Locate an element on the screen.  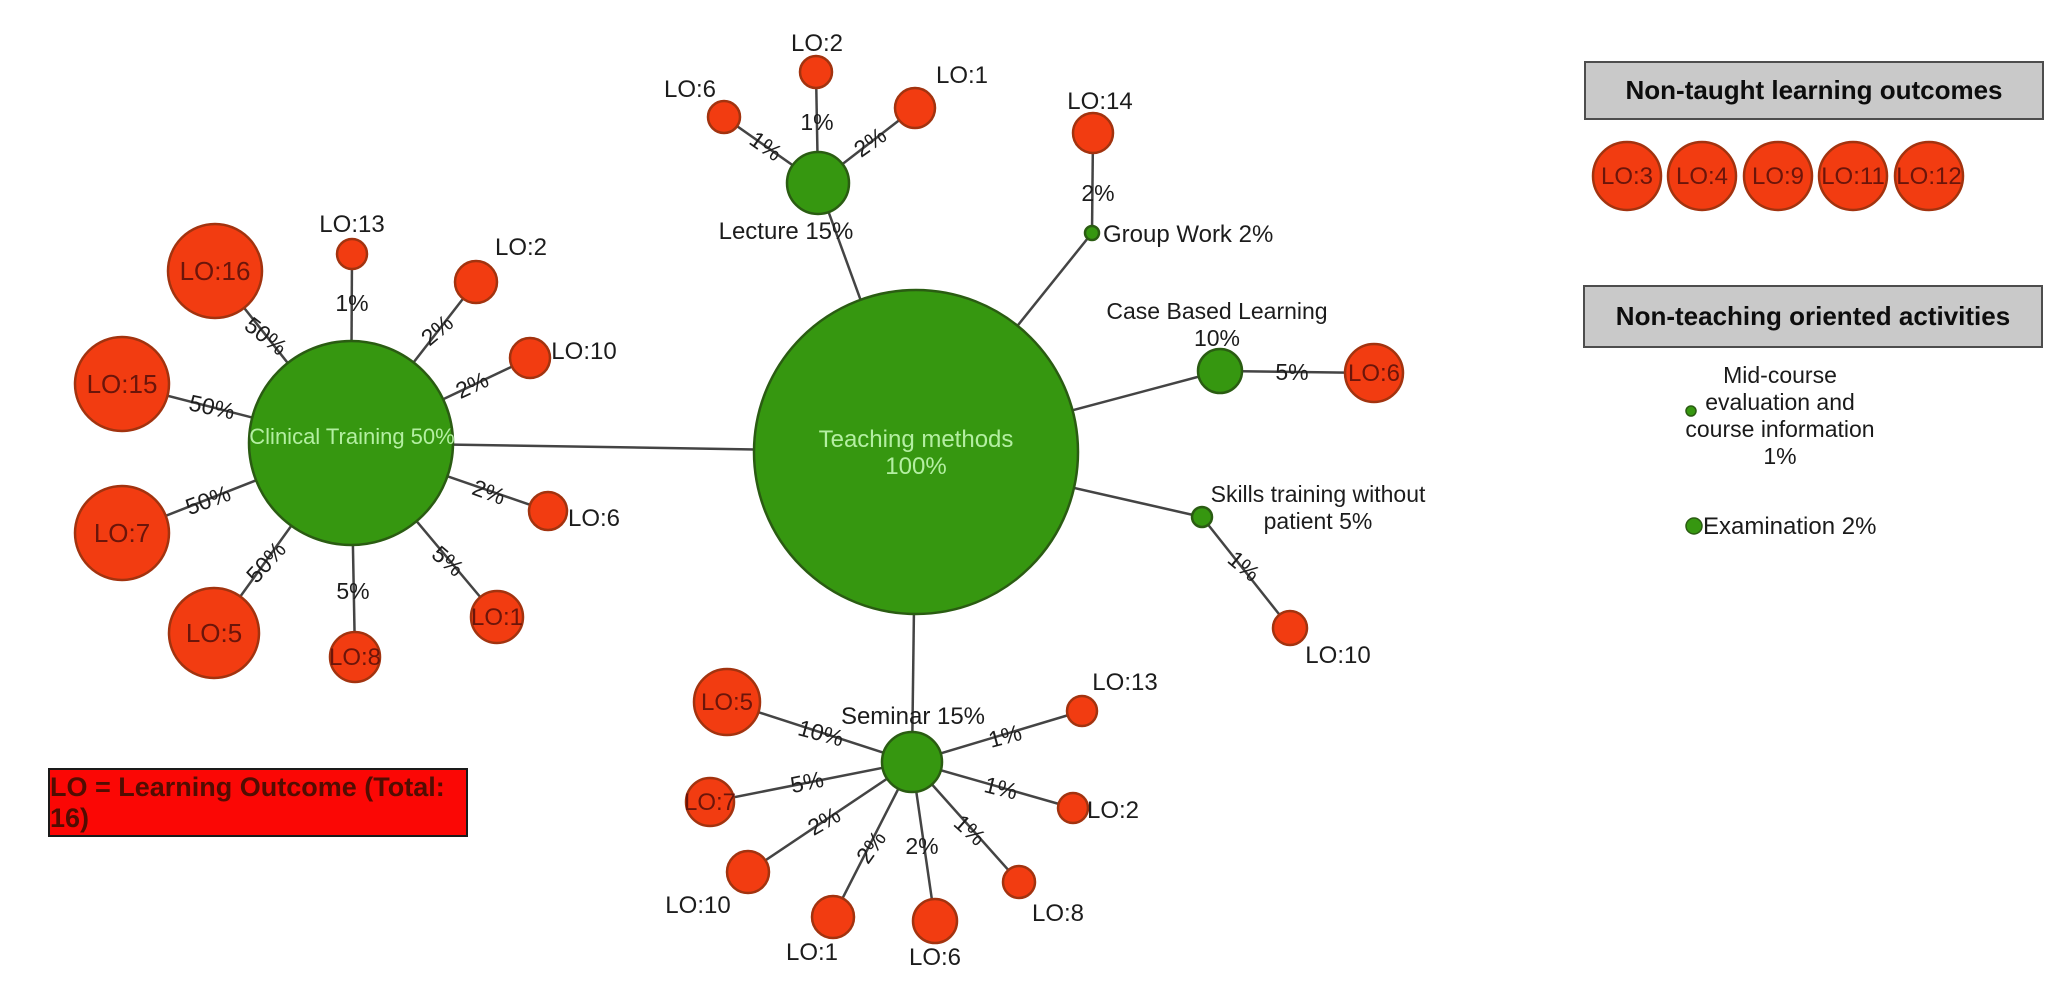
sem_lo6-circle is located at coordinates (935, 921).